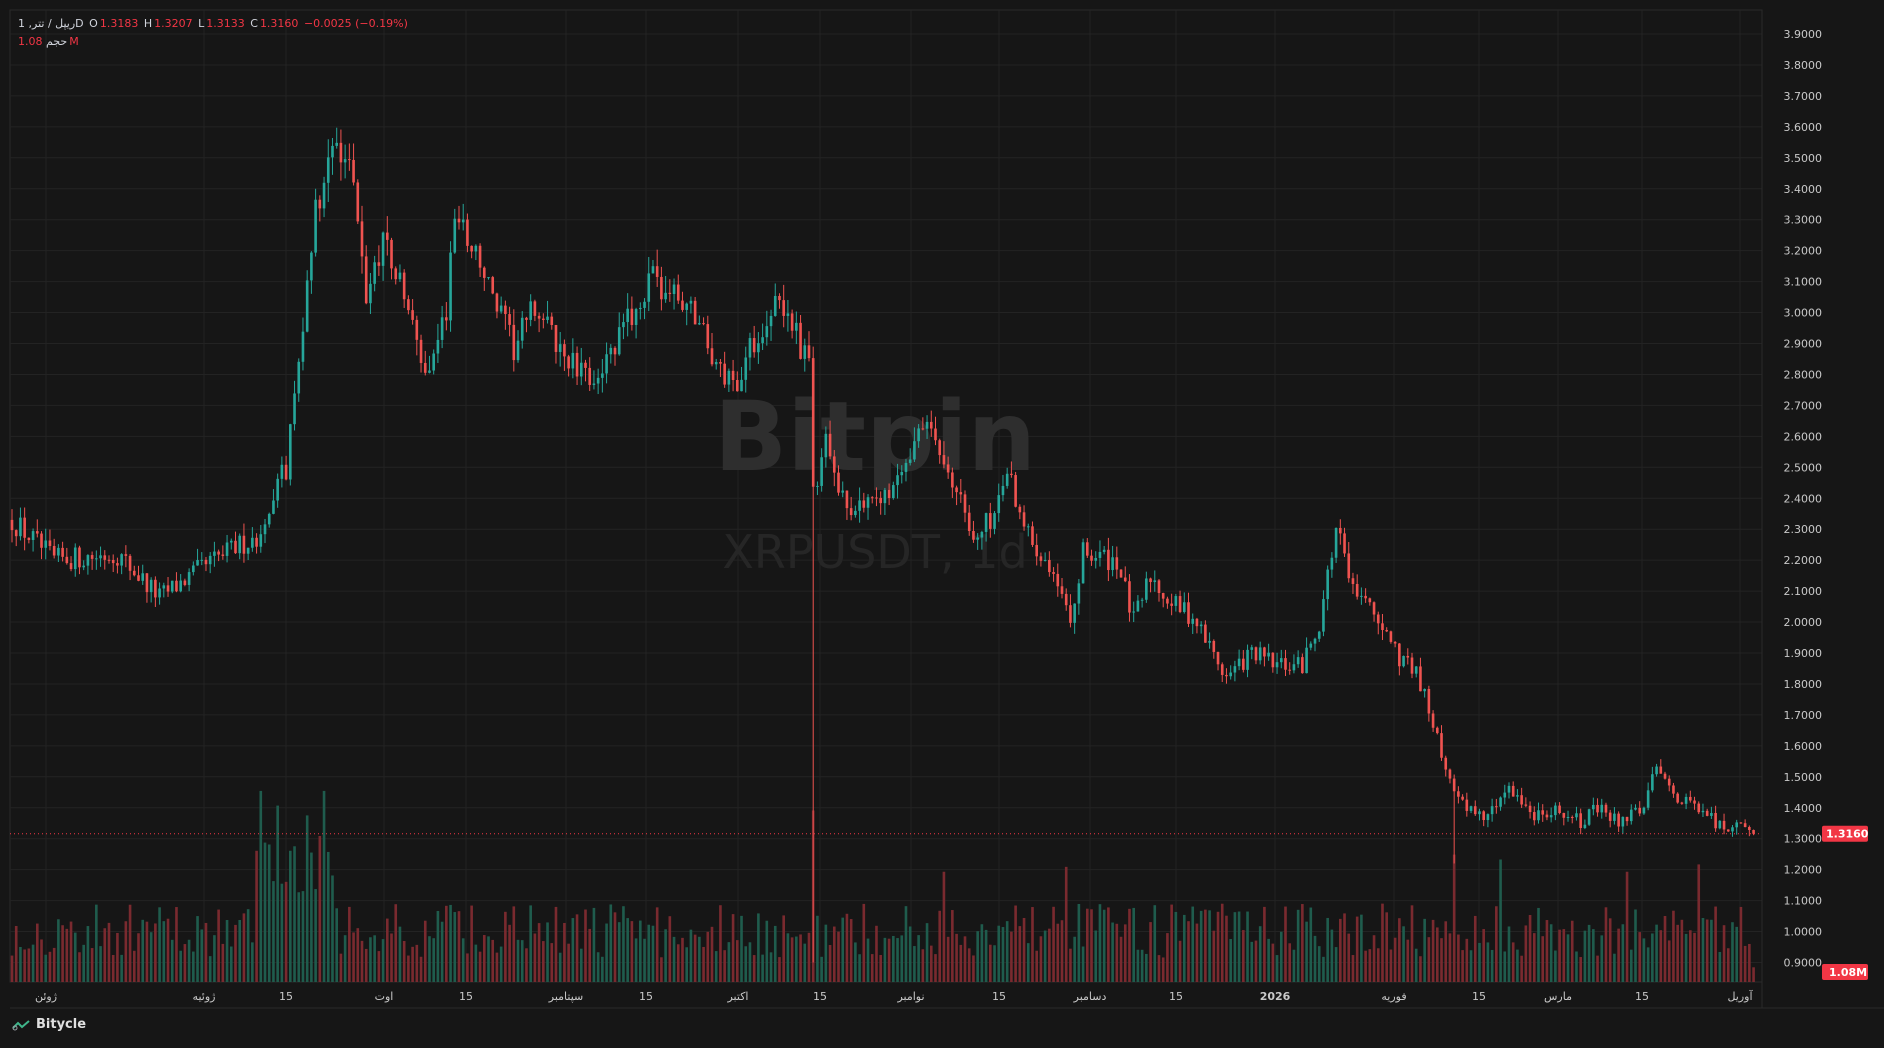 The height and width of the screenshot is (1048, 1884). Describe the element at coordinates (1803, 498) in the screenshot. I see `price-tick-label: 2.4000` at that location.